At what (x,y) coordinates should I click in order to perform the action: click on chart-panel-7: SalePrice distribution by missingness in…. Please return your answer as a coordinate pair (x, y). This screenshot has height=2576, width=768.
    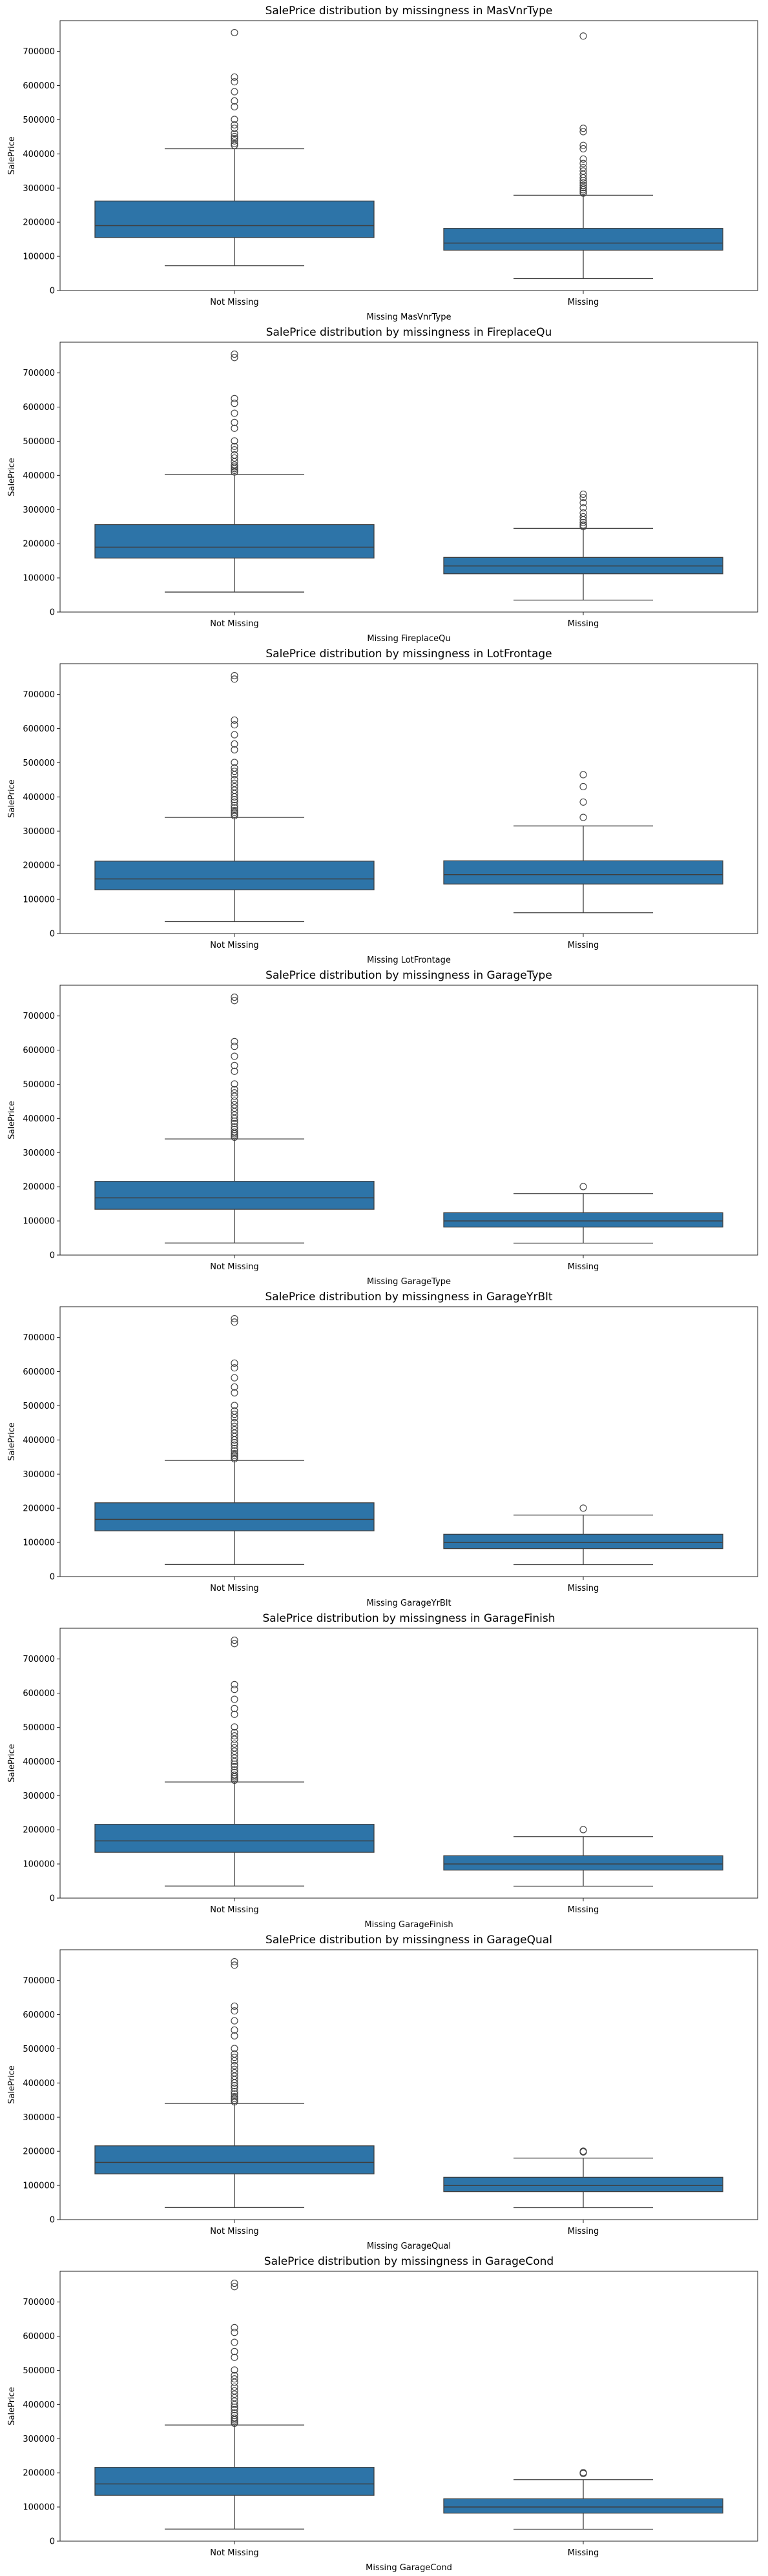
    Looking at the image, I should click on (382, 2092).